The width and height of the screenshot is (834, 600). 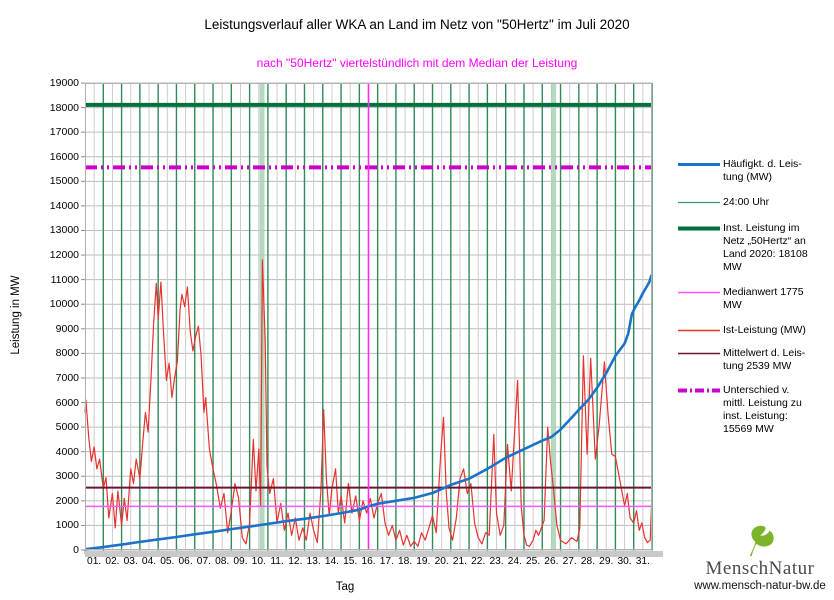 I want to click on y-tick-label: 6000, so click(x=67, y=402).